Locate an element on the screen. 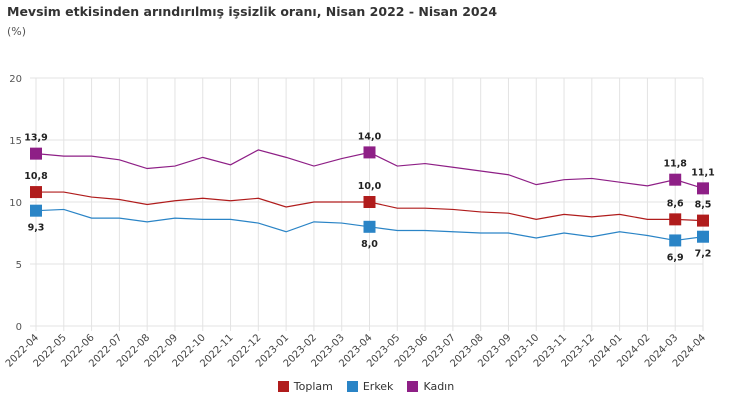 The image size is (732, 402). legend-swatch-erkek is located at coordinates (352, 386).